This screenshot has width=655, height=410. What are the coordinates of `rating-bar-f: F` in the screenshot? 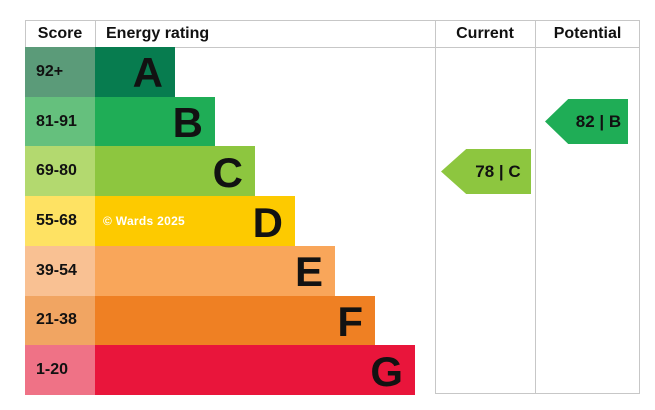 It's located at (235, 320).